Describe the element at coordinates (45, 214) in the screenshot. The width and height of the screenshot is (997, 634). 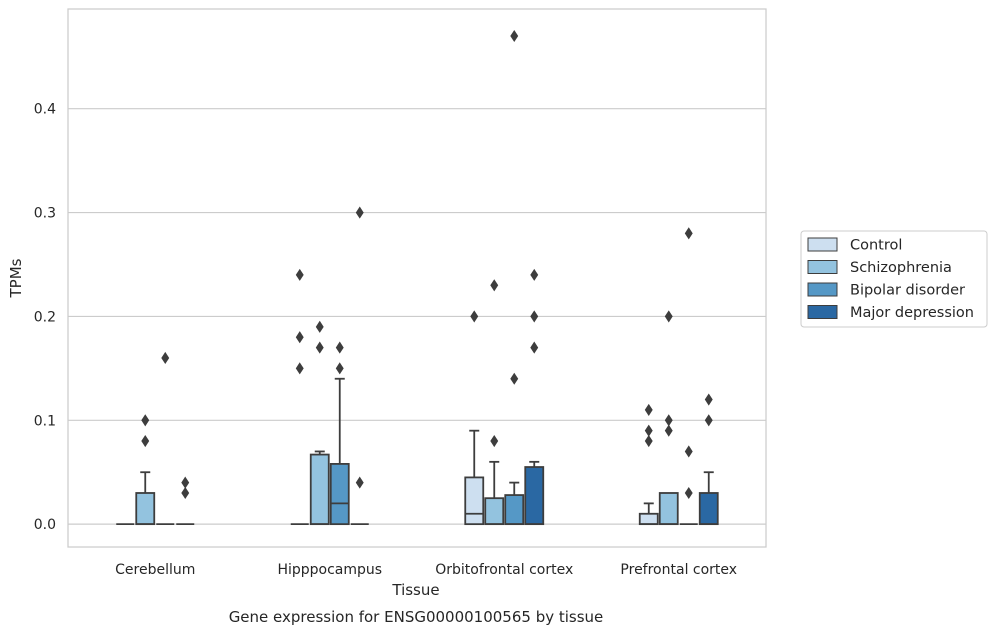
I see `y-tick-label: 0.3` at that location.